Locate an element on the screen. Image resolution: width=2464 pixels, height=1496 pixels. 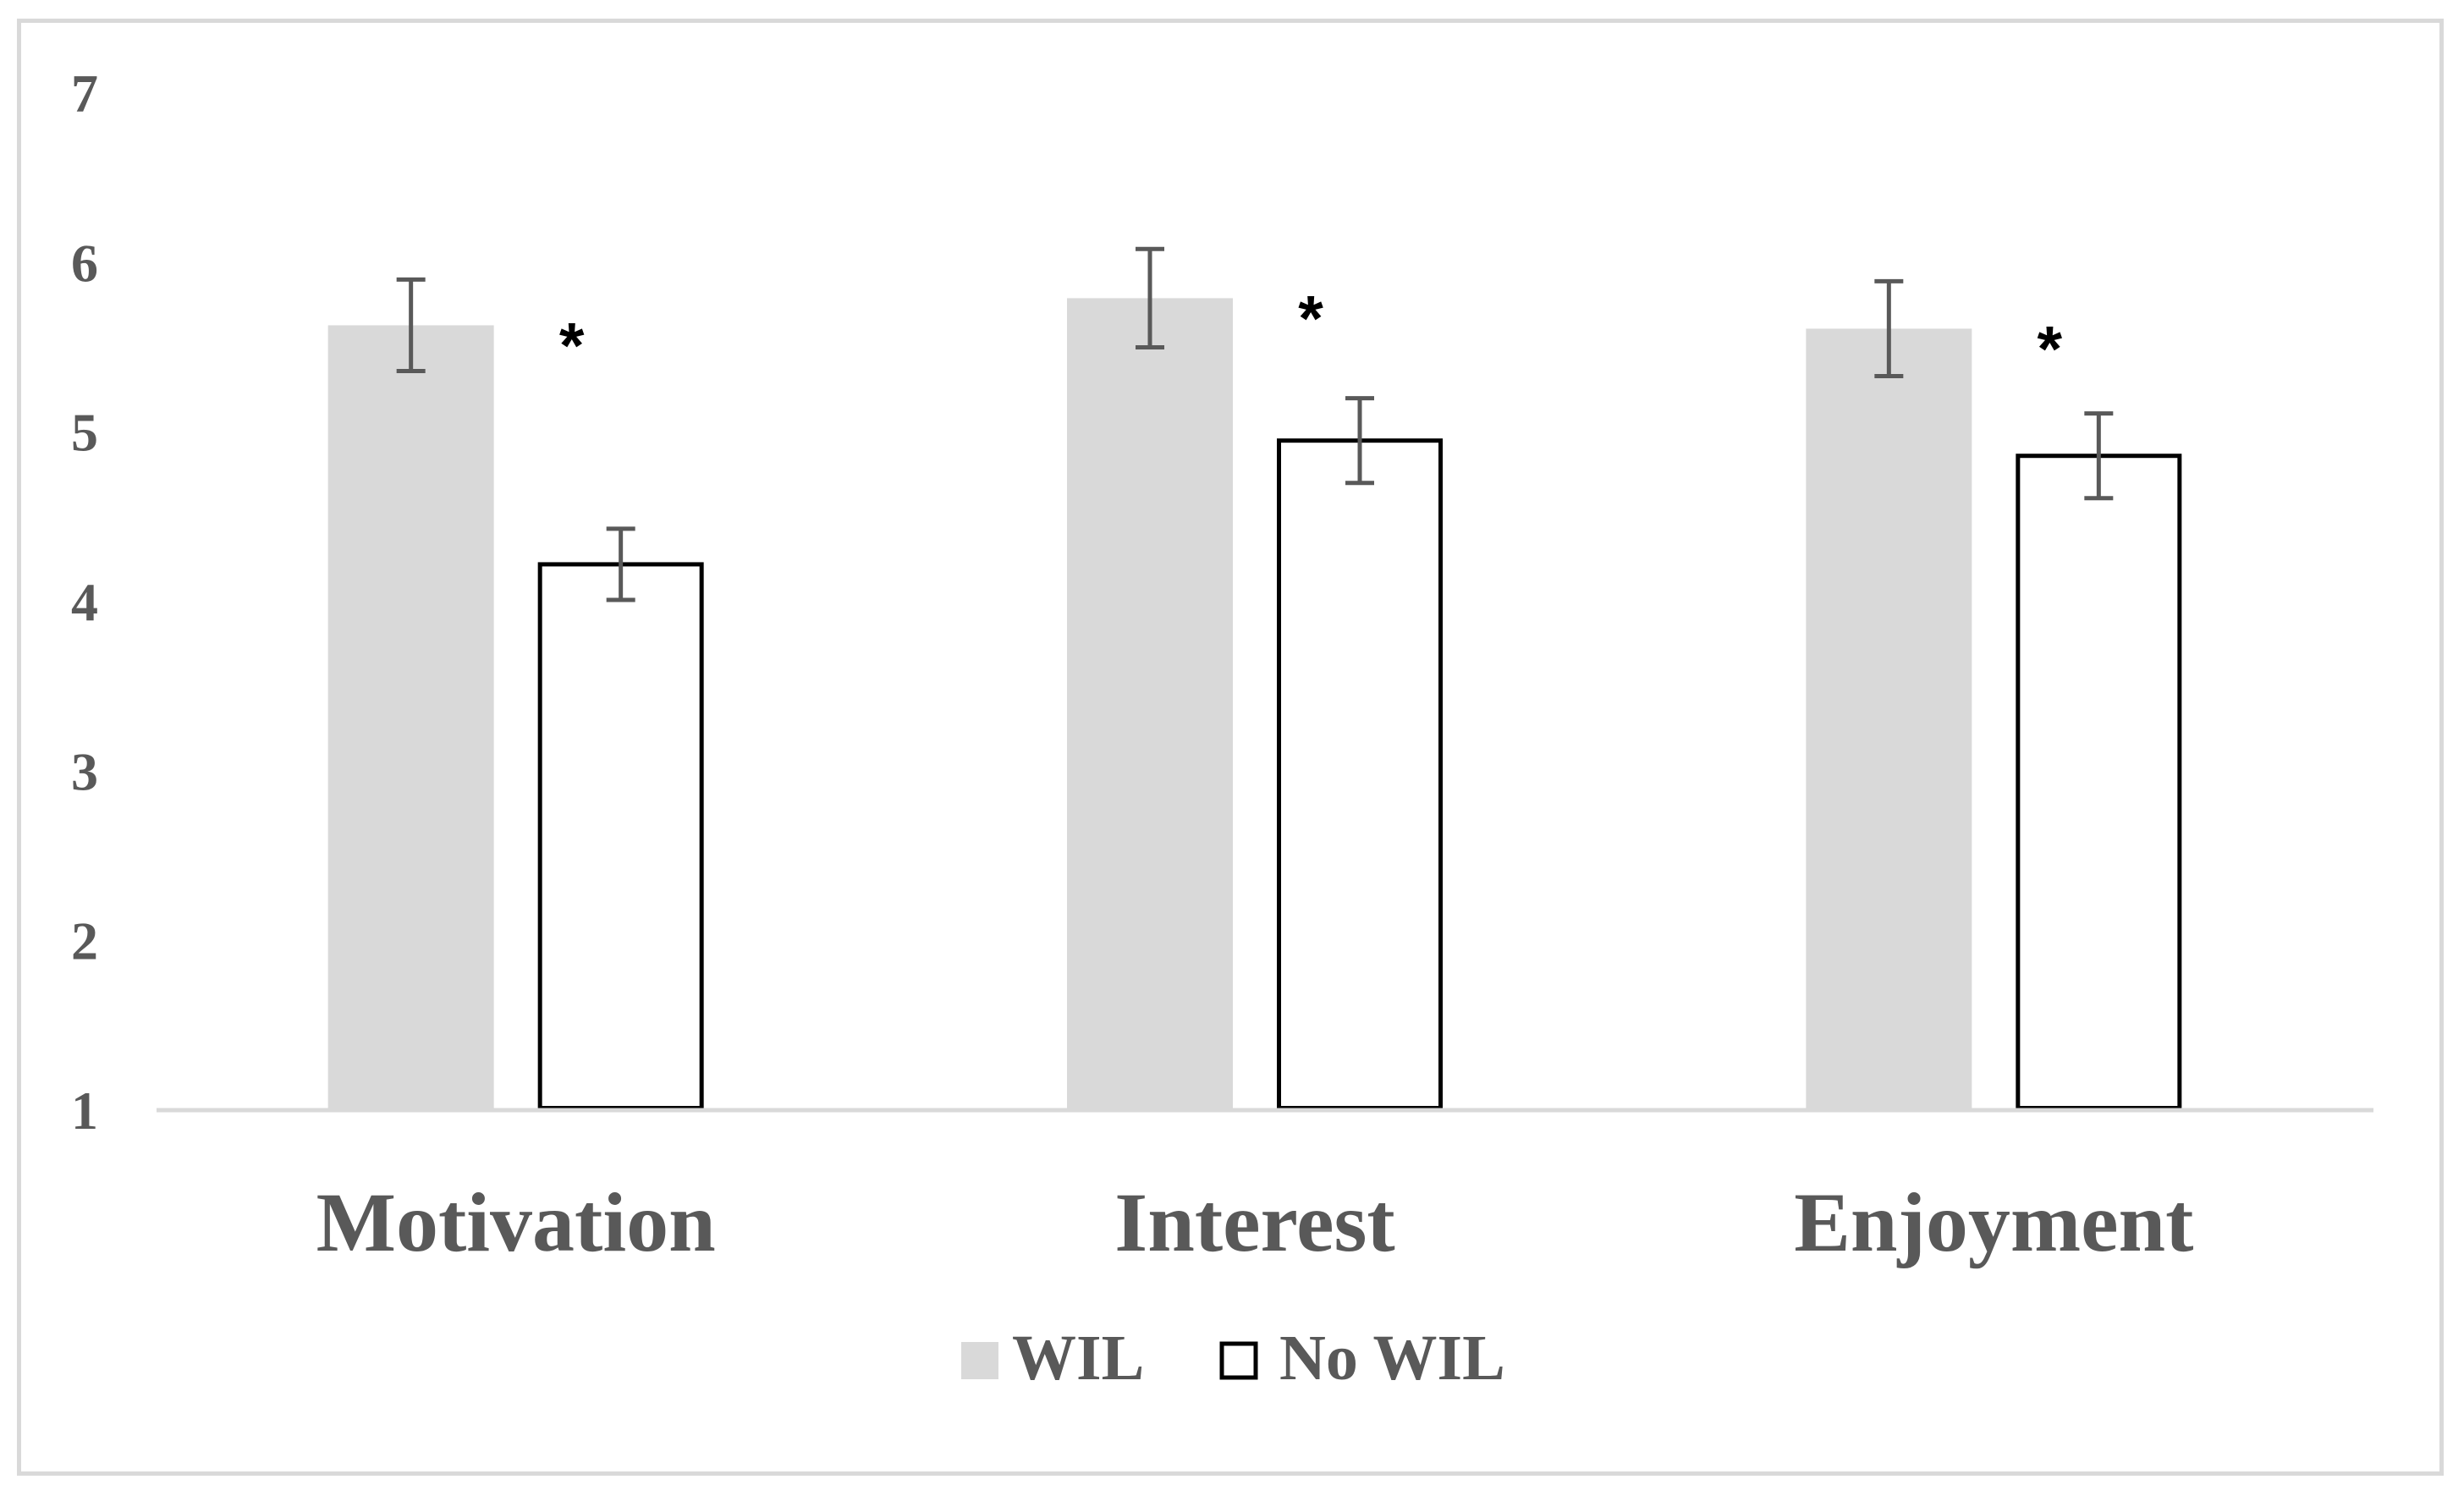
error-bar-wil-interest is located at coordinates (1150, 297).